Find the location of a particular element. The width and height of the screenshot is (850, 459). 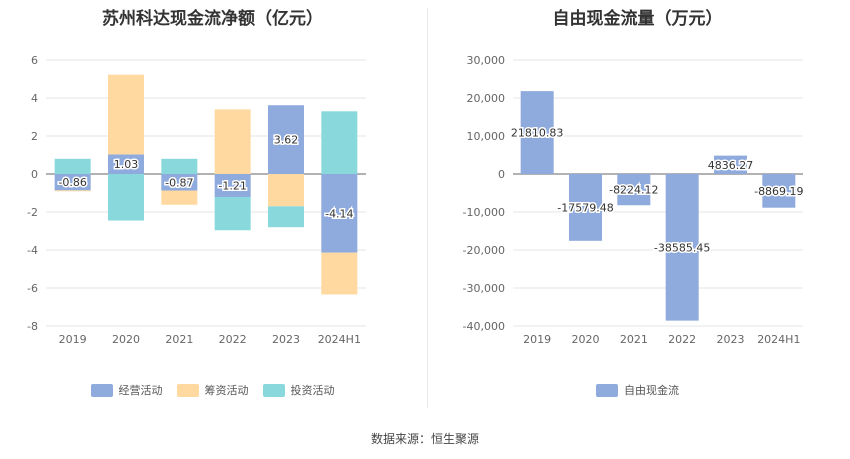

legend-item: 经营活动 is located at coordinates (126, 390).